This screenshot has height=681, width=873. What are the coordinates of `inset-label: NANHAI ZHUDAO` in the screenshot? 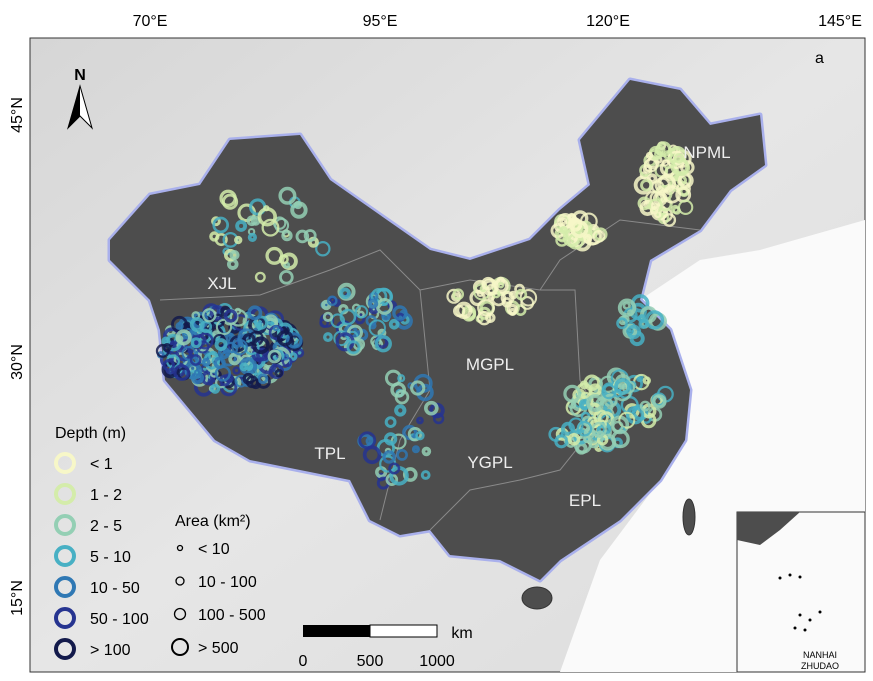 It's located at (820, 660).